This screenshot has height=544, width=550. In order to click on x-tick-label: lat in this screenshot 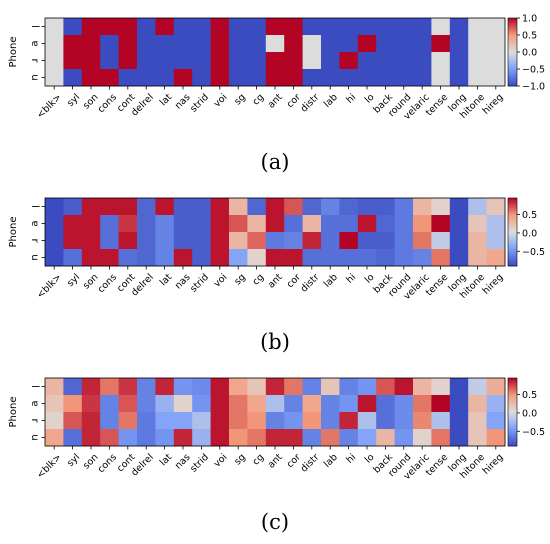, I will do `click(166, 460)`.